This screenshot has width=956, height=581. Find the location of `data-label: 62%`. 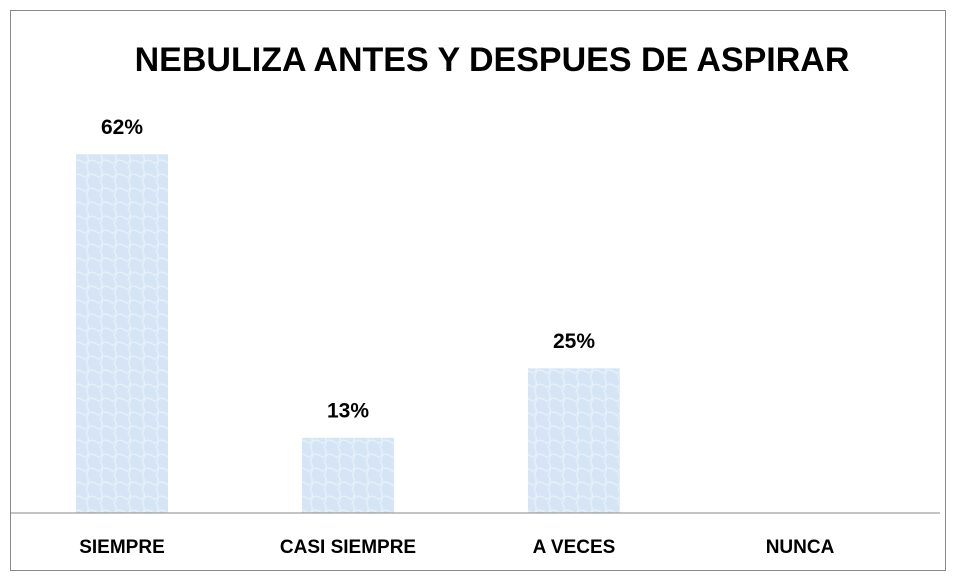

data-label: 62% is located at coordinates (122, 127).